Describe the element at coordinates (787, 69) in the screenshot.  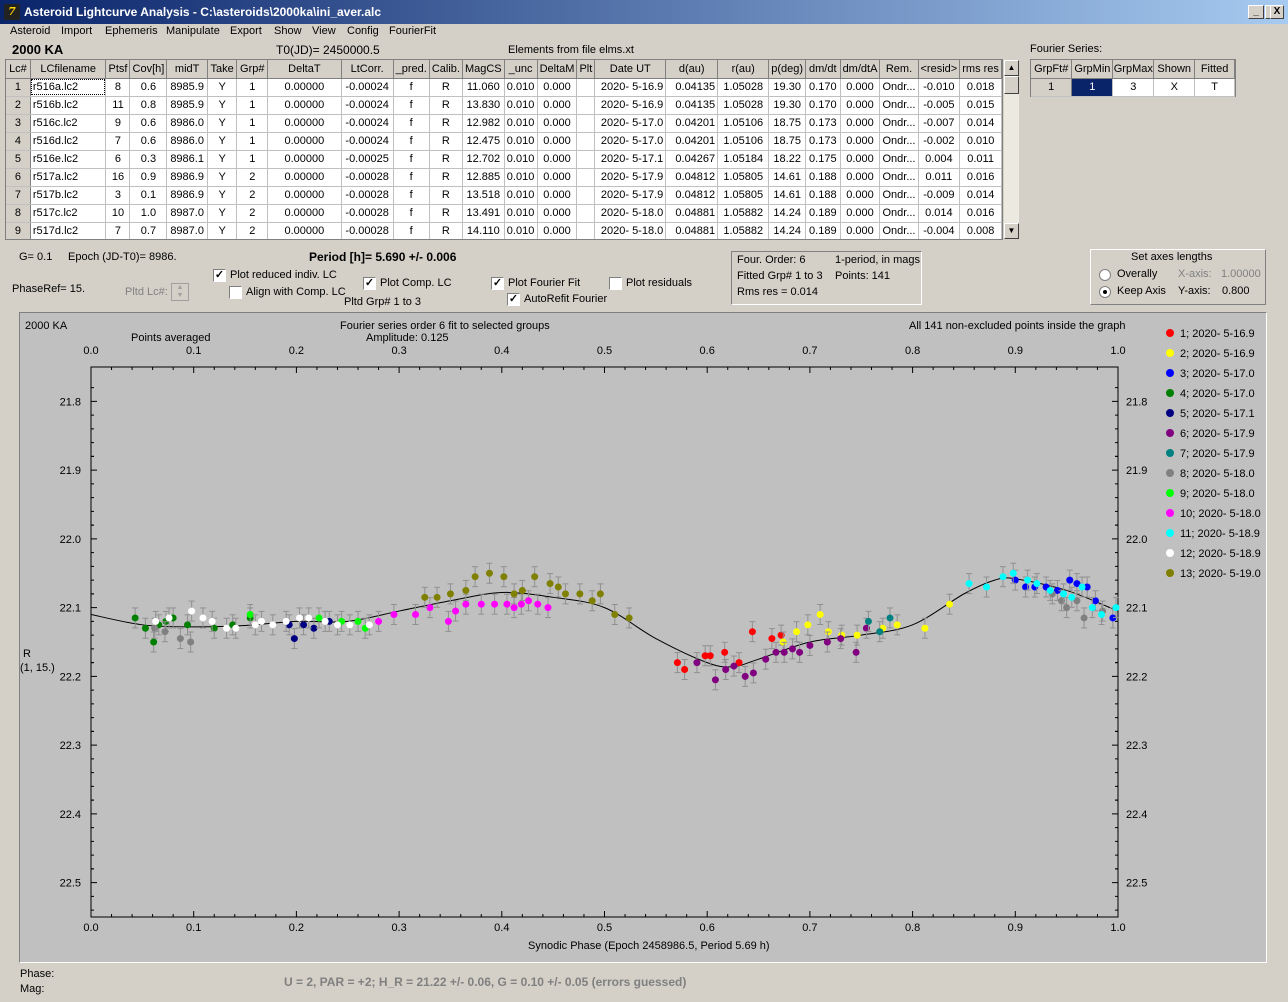
I see `column-header: p(deg)` at that location.